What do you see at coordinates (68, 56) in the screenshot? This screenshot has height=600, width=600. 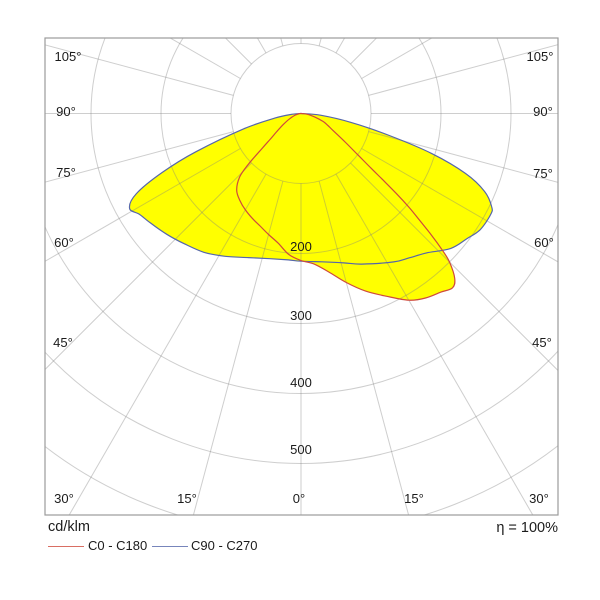 I see `angle-tick-label-0: 105°` at bounding box center [68, 56].